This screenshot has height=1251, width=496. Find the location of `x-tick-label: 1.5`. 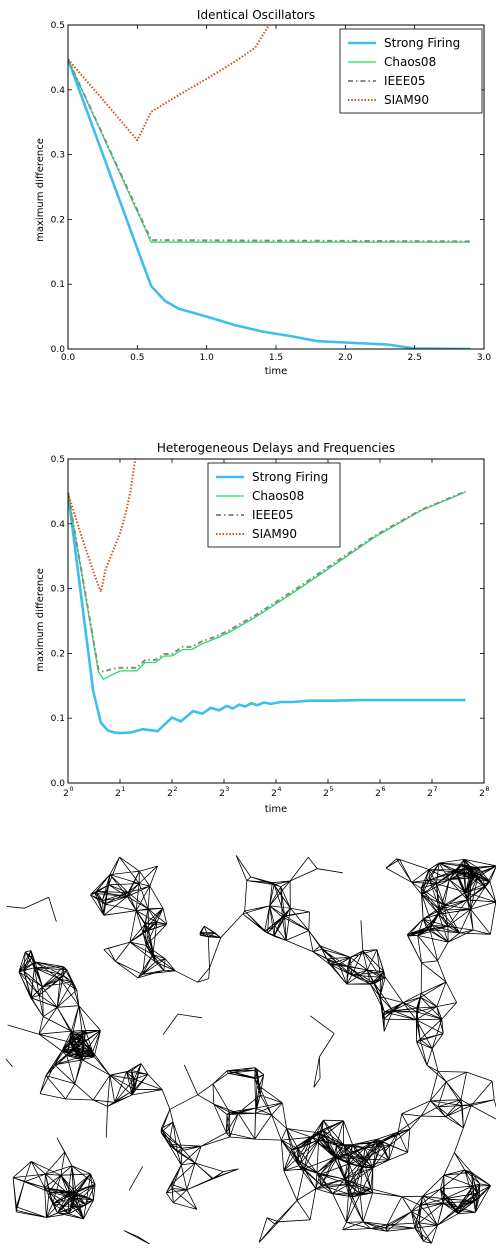

x-tick-label: 1.5 is located at coordinates (276, 358).